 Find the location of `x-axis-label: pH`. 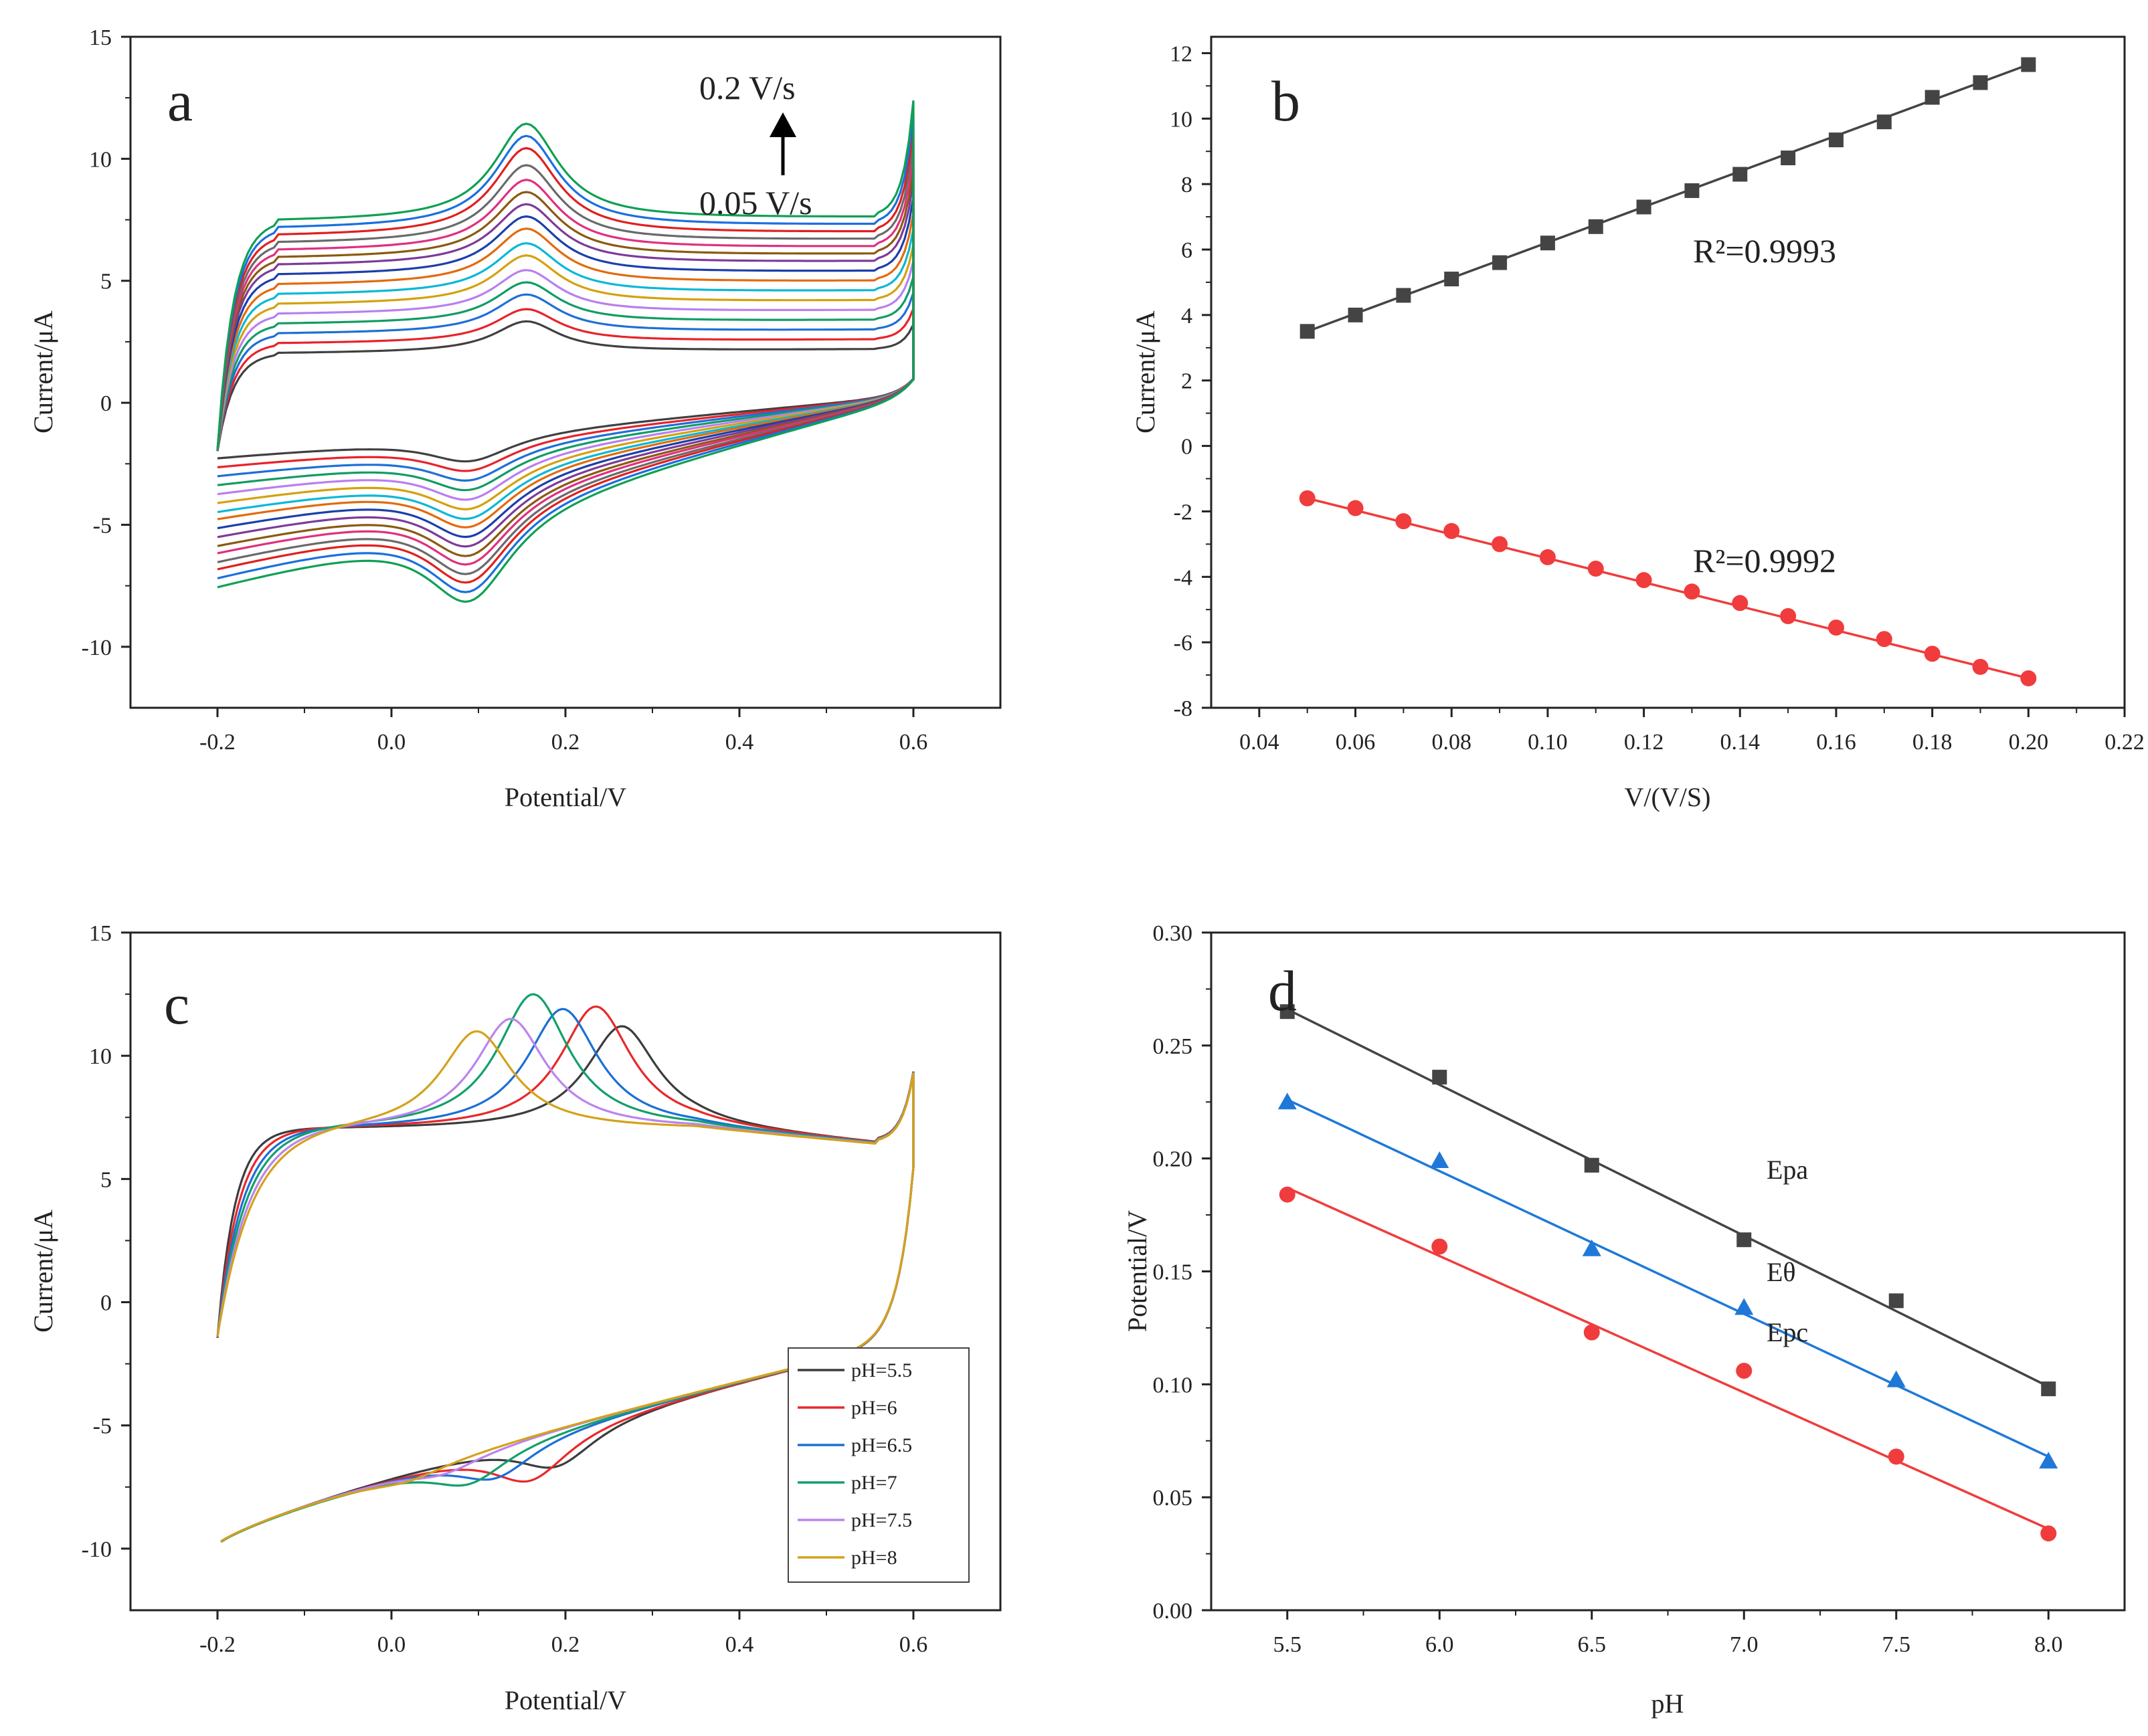

x-axis-label: pH is located at coordinates (1667, 1704).